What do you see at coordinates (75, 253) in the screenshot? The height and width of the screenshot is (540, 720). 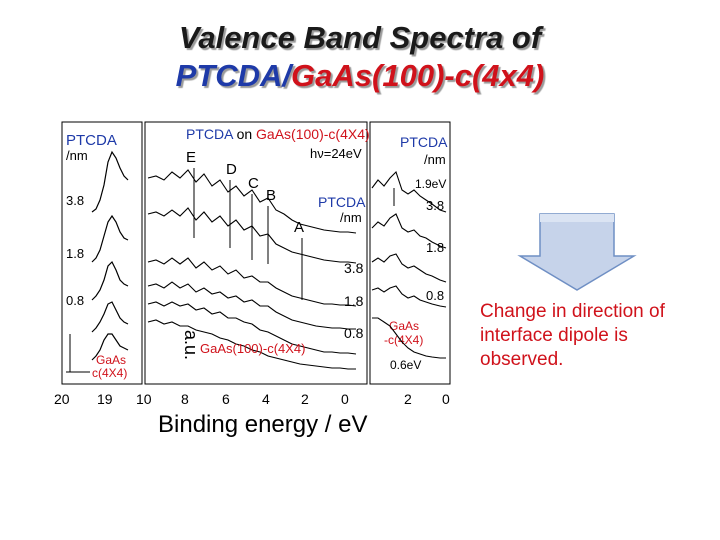 I see `left-thickness-2: 1.8` at bounding box center [75, 253].